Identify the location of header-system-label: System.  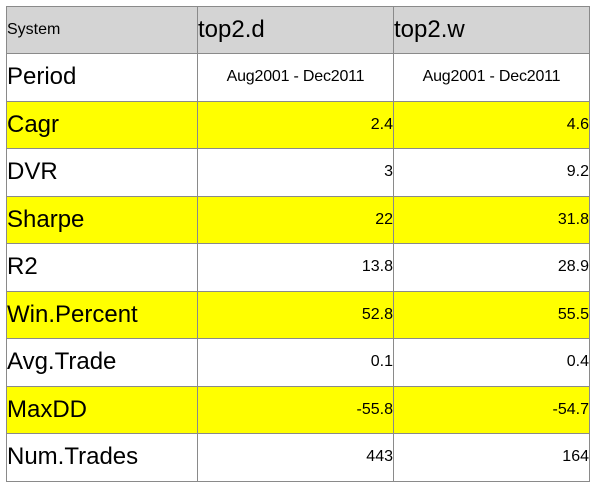
(102, 30).